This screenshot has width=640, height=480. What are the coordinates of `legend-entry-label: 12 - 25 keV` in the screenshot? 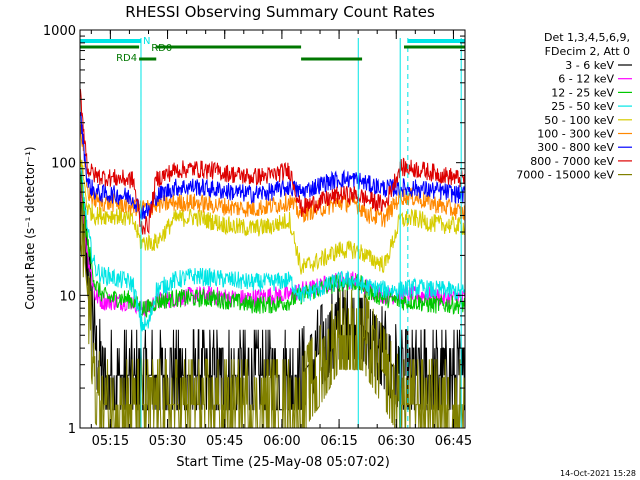 It's located at (582, 92).